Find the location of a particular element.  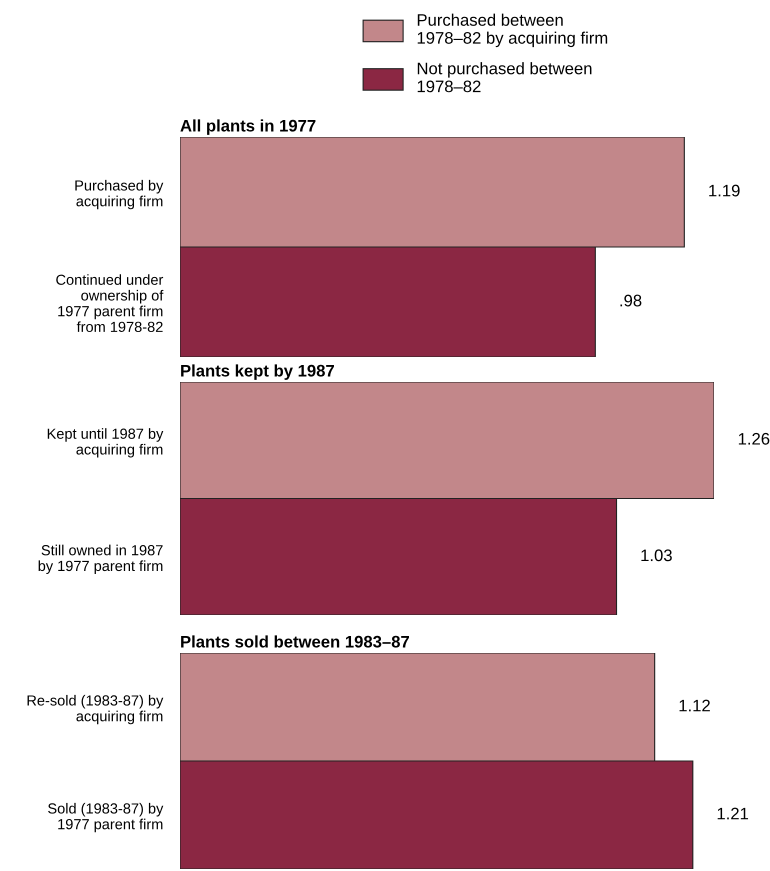

y-tick-label: Re-sold (1983-87) by acquiring firm is located at coordinates (96, 709).